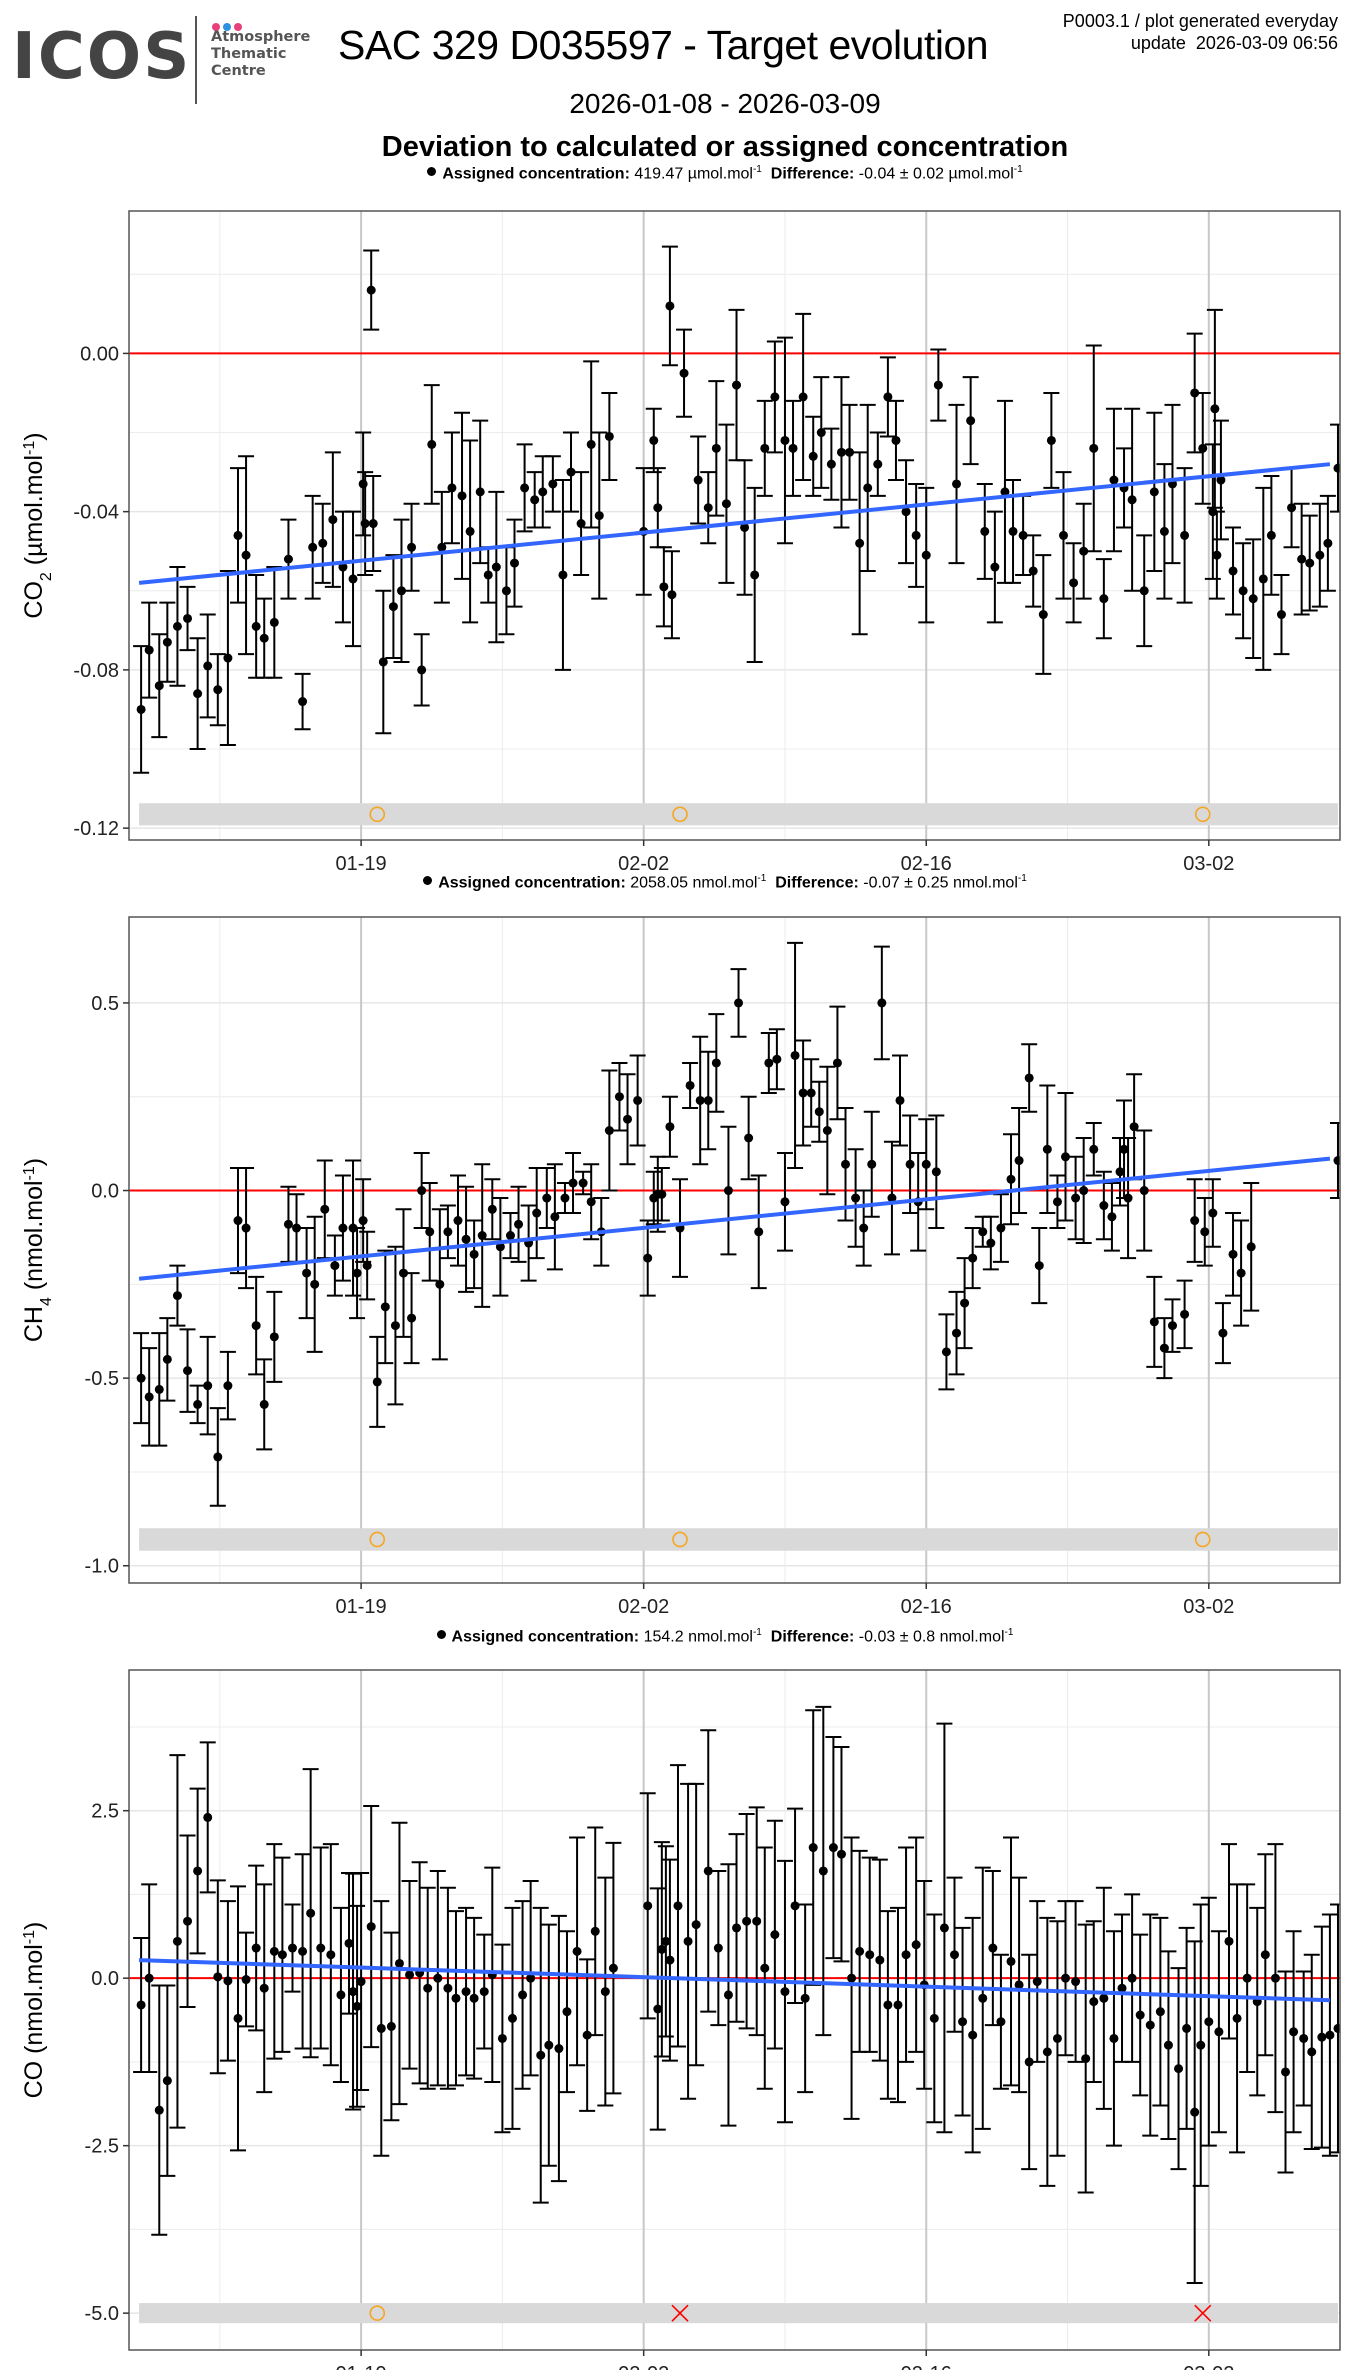  Describe the element at coordinates (926, 1607) in the screenshot. I see `x-tick-label: 02-16` at that location.